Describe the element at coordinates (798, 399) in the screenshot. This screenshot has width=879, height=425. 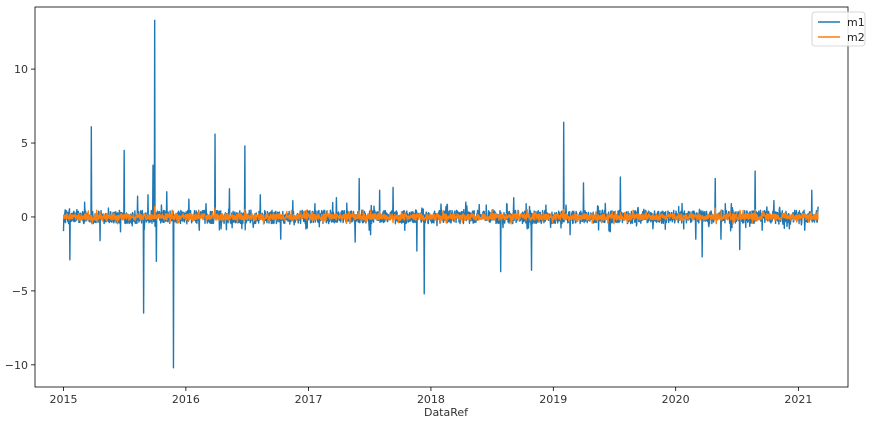
I see `x-tick-label: 2021` at that location.